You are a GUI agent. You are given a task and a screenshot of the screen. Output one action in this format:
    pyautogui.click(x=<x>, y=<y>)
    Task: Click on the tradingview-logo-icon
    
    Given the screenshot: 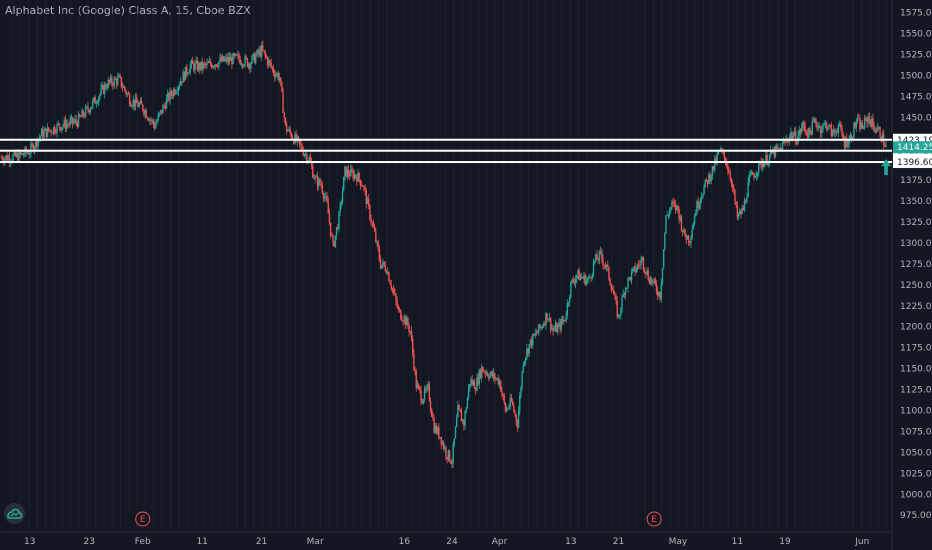 What is the action you would take?
    pyautogui.click(x=14, y=513)
    